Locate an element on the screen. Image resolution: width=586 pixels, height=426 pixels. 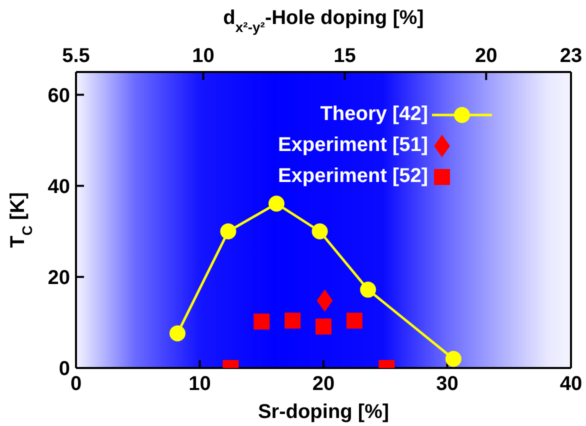
x2-tick-label: 15 is located at coordinates (345, 56).